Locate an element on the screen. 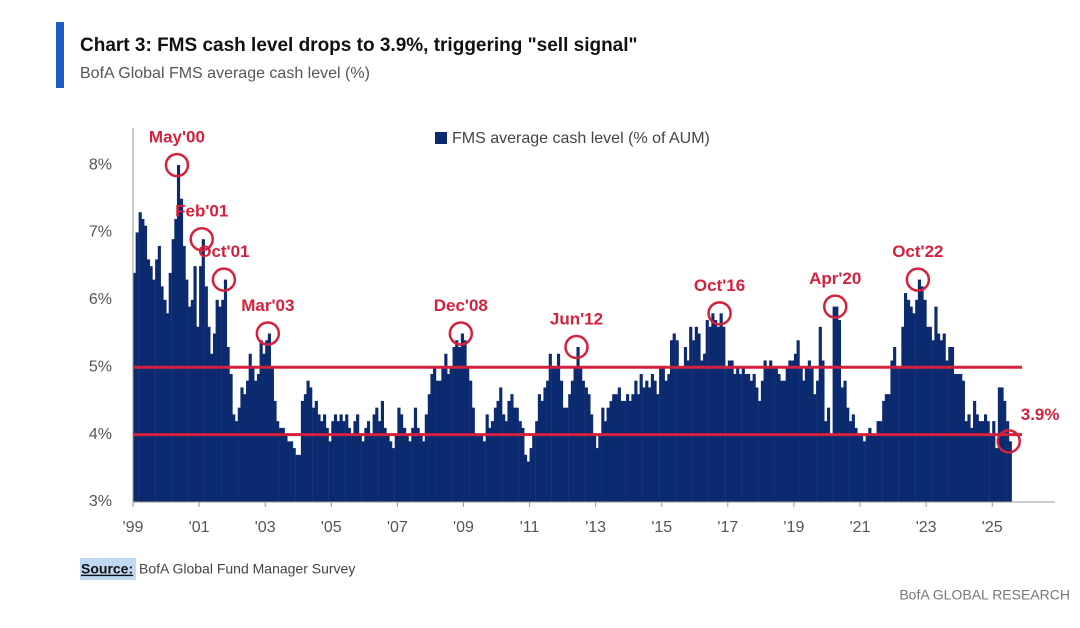 This screenshot has width=1080, height=628. annotation-label: Feb'01 is located at coordinates (201, 211).